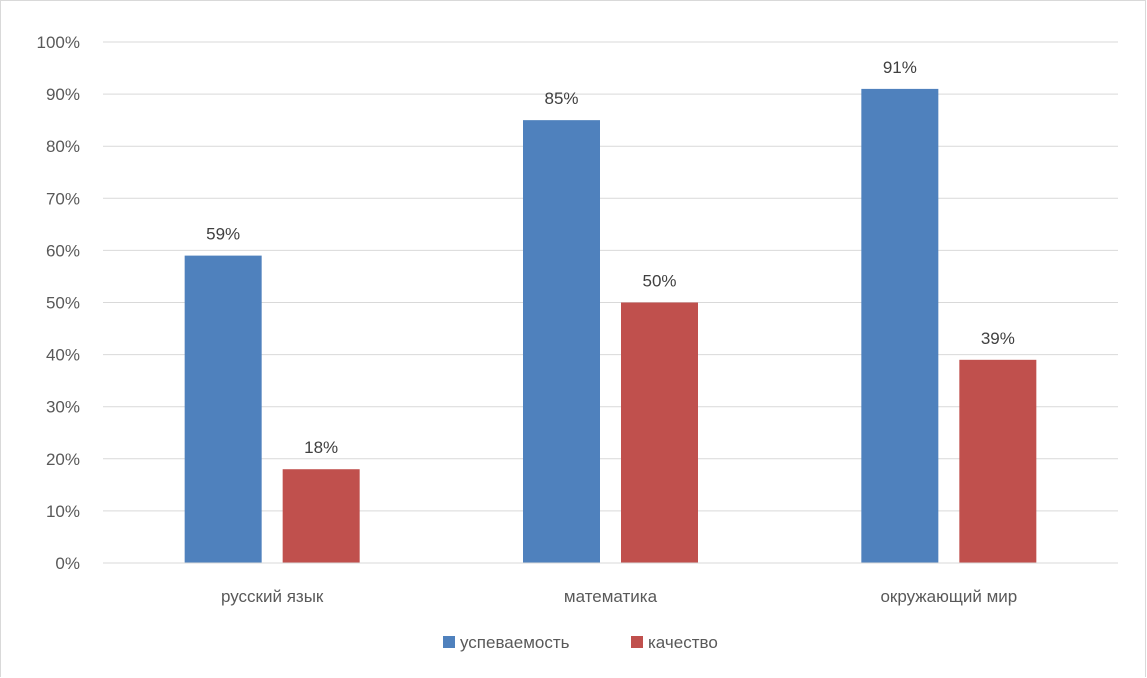  What do you see at coordinates (63, 511) in the screenshot?
I see `y-tick-label-10: 10%` at bounding box center [63, 511].